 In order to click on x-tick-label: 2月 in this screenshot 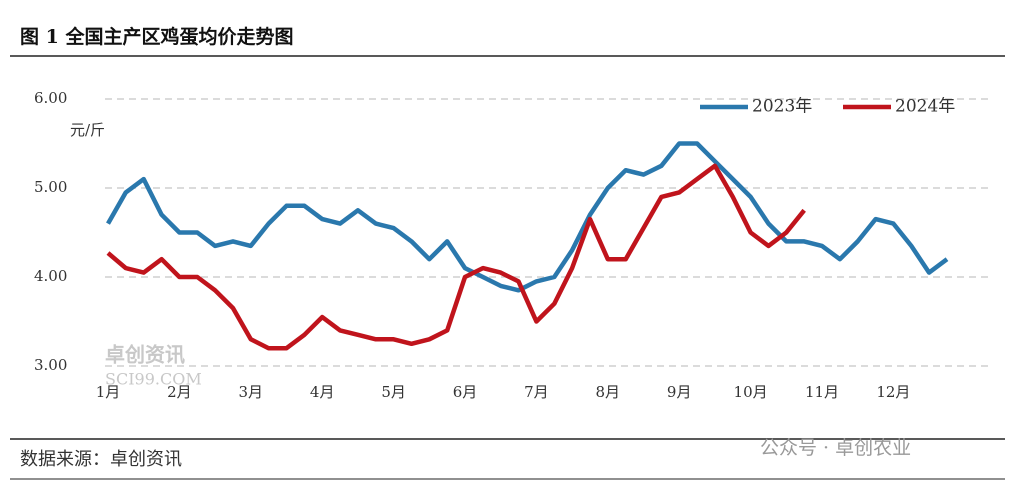, I will do `click(179, 392)`.